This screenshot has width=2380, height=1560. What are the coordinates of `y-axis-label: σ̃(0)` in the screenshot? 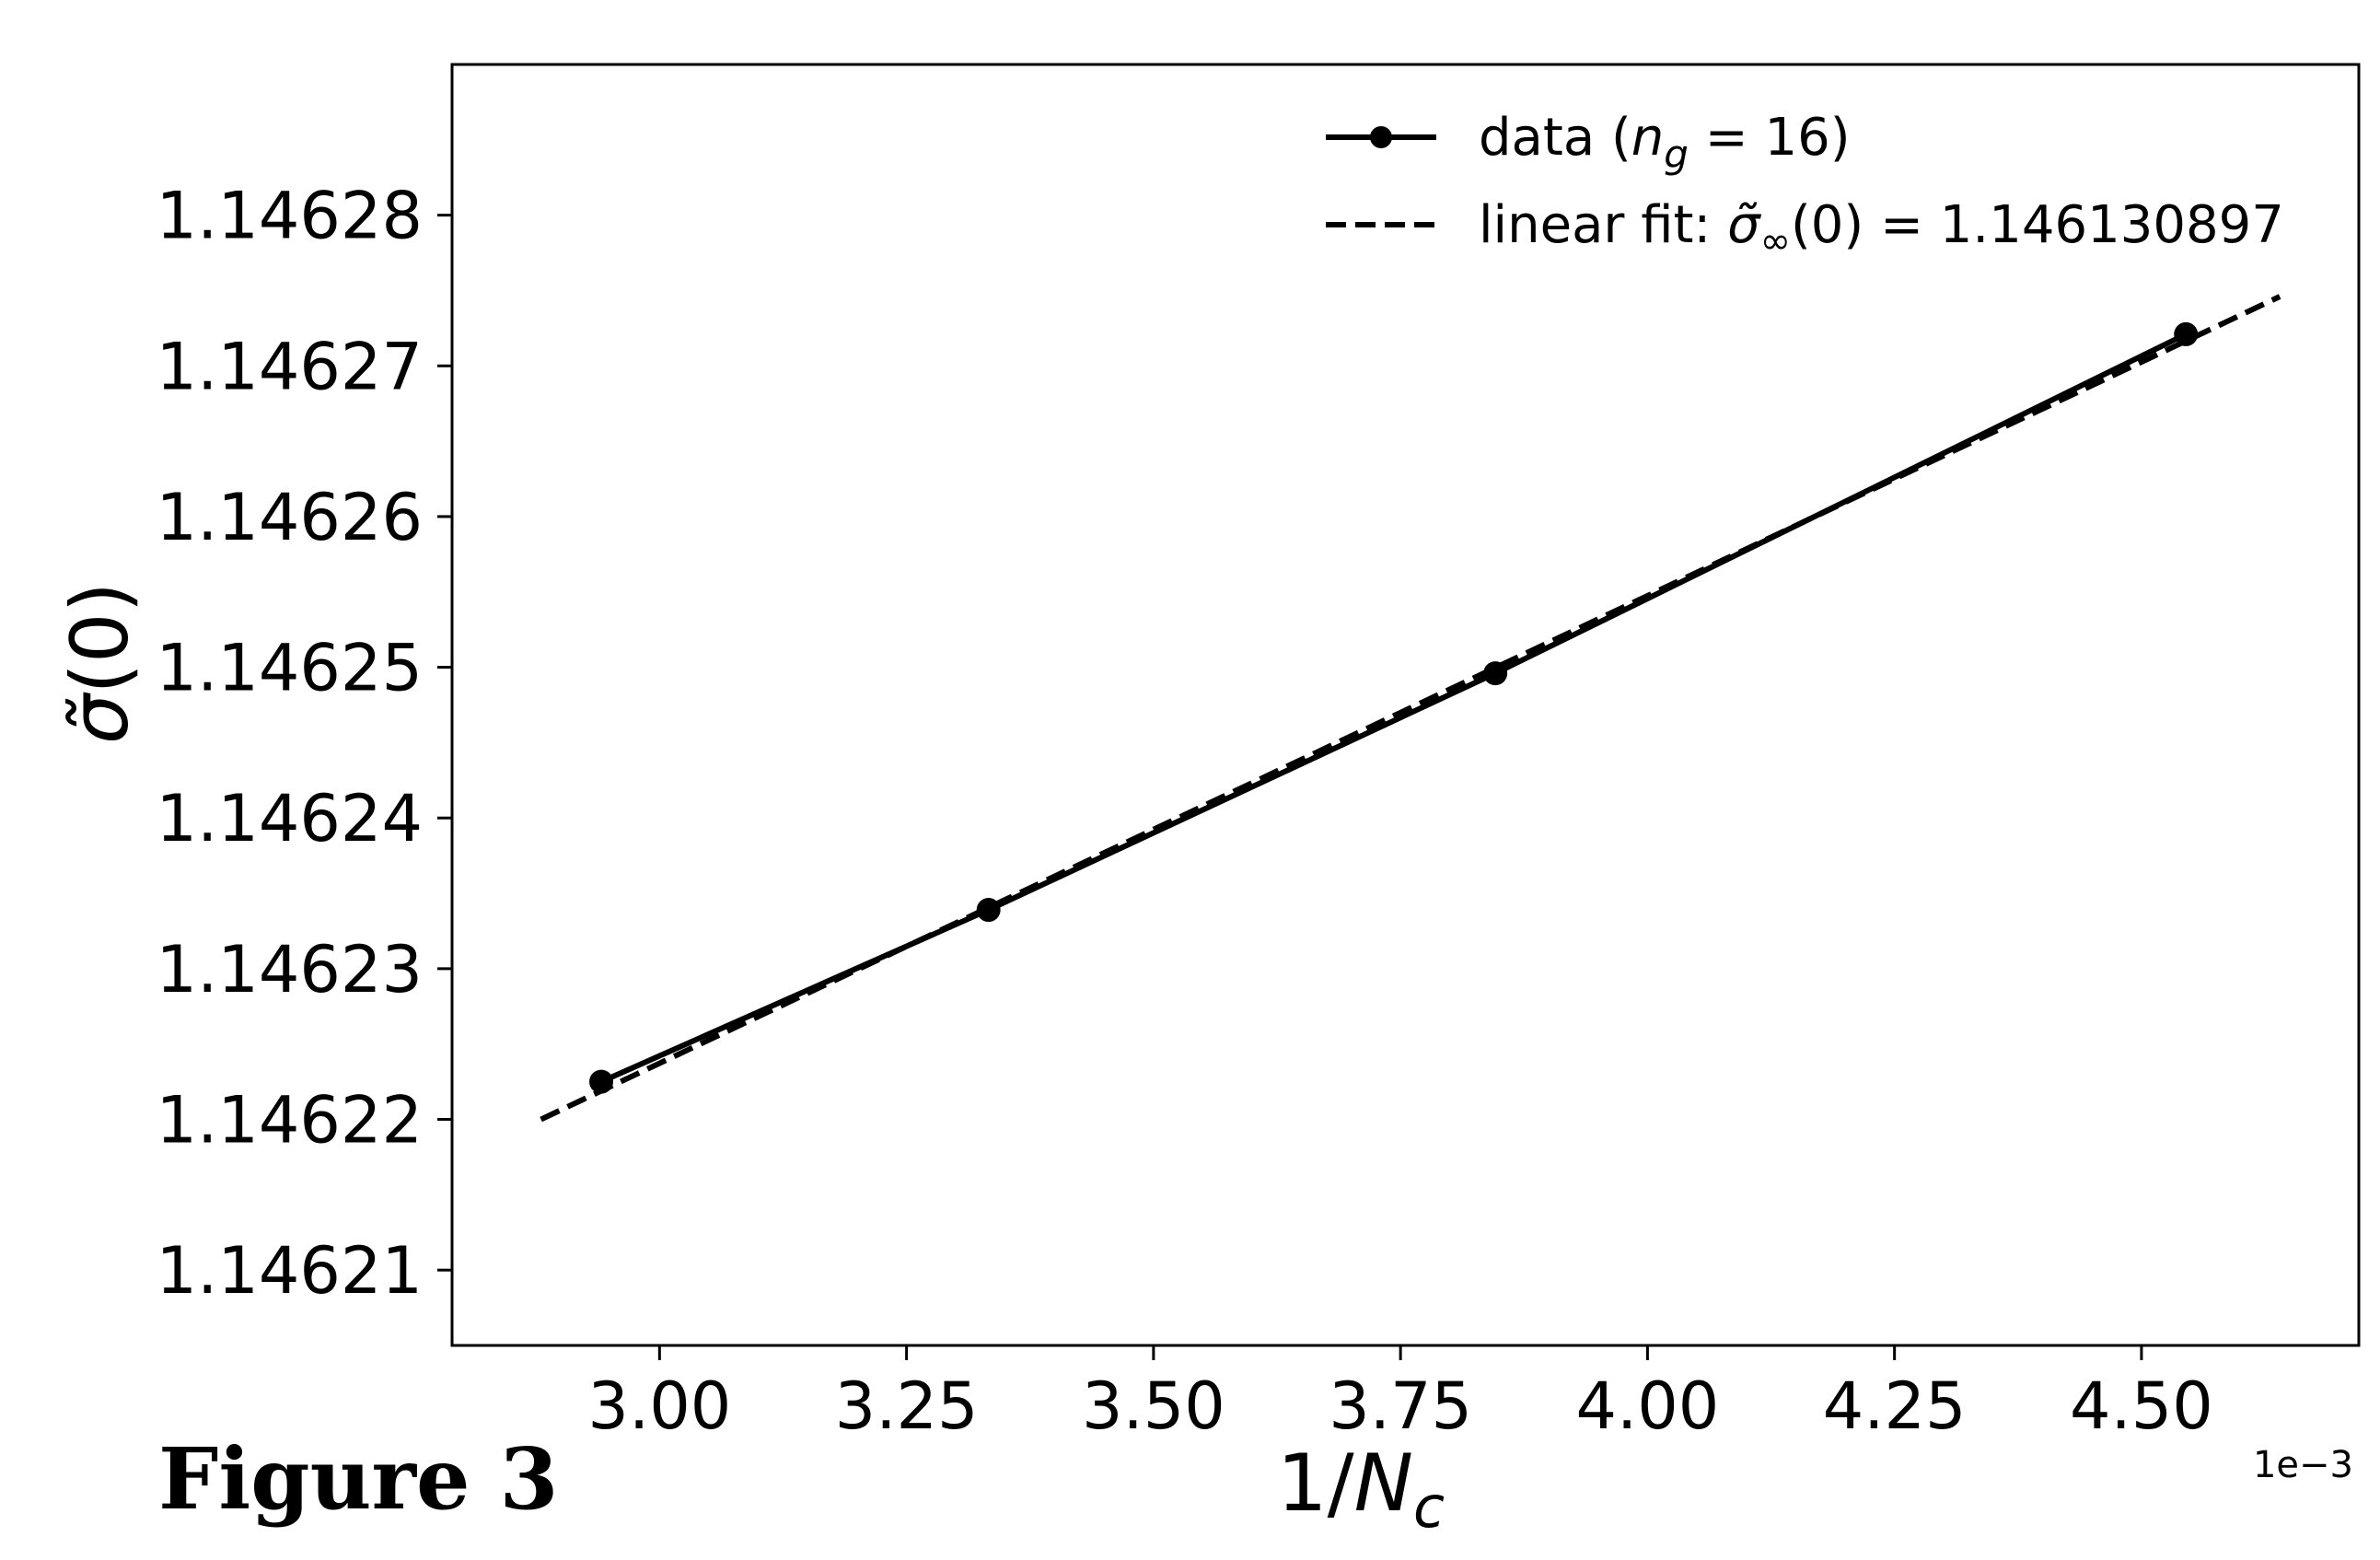 It's located at (100, 663).